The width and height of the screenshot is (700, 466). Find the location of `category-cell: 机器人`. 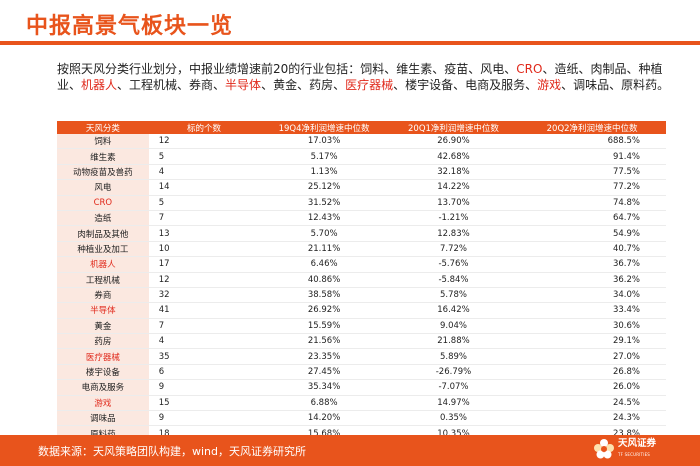

category-cell: 机器人 is located at coordinates (103, 264).